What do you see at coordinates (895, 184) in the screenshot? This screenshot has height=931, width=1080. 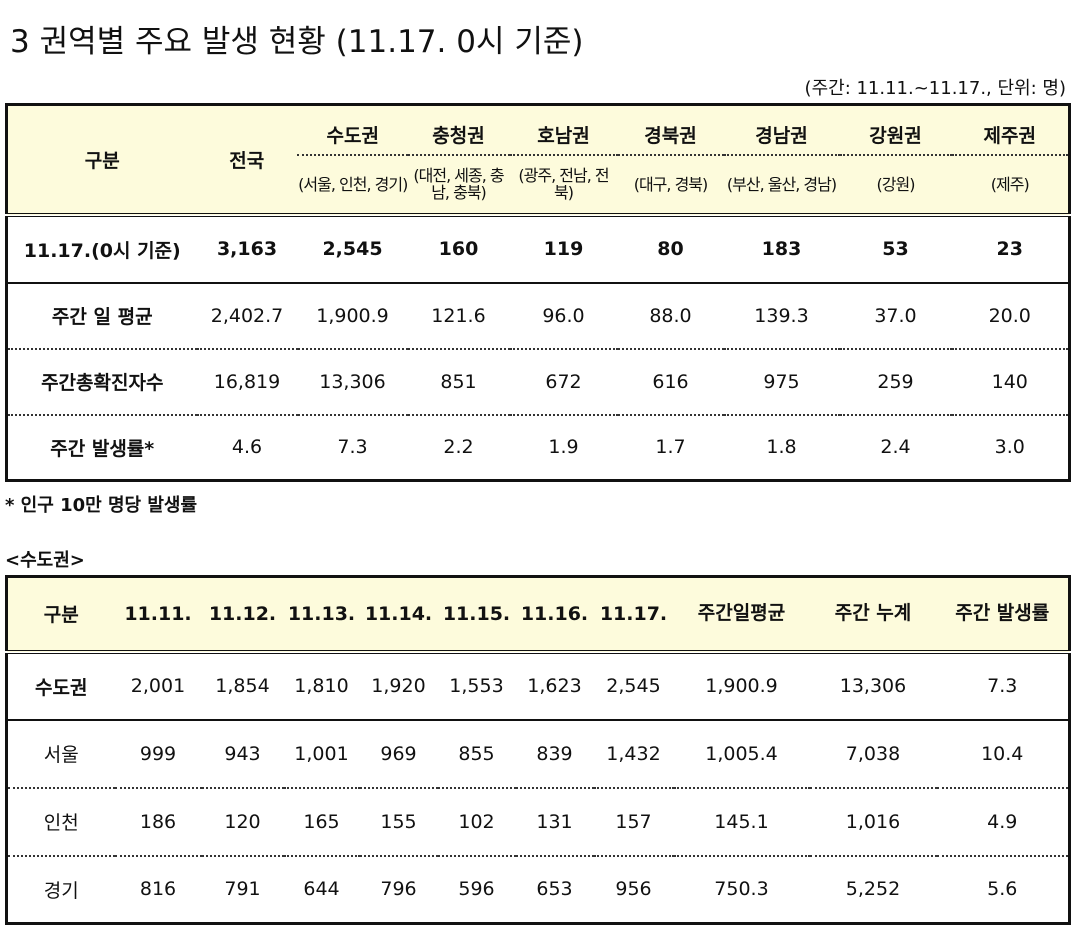 I see `region-sub: (강원)` at bounding box center [895, 184].